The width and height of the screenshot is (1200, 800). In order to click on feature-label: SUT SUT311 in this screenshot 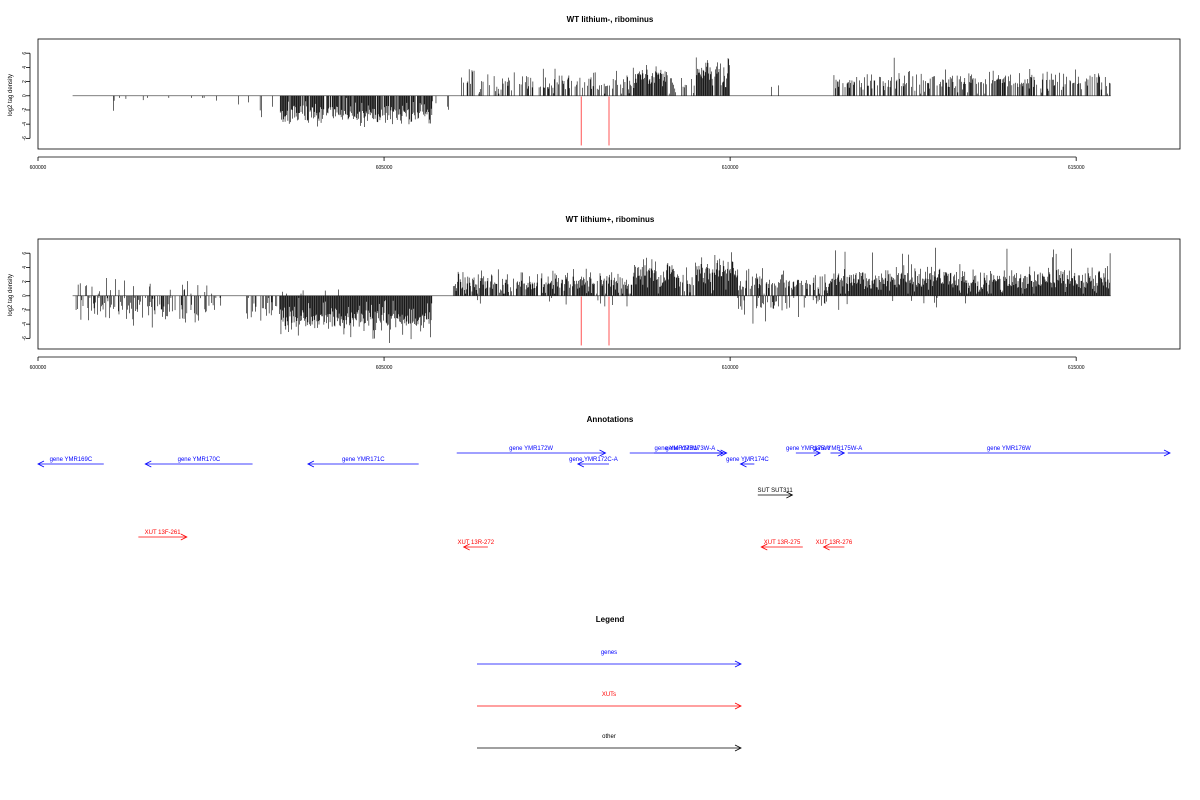, I will do `click(776, 491)`.